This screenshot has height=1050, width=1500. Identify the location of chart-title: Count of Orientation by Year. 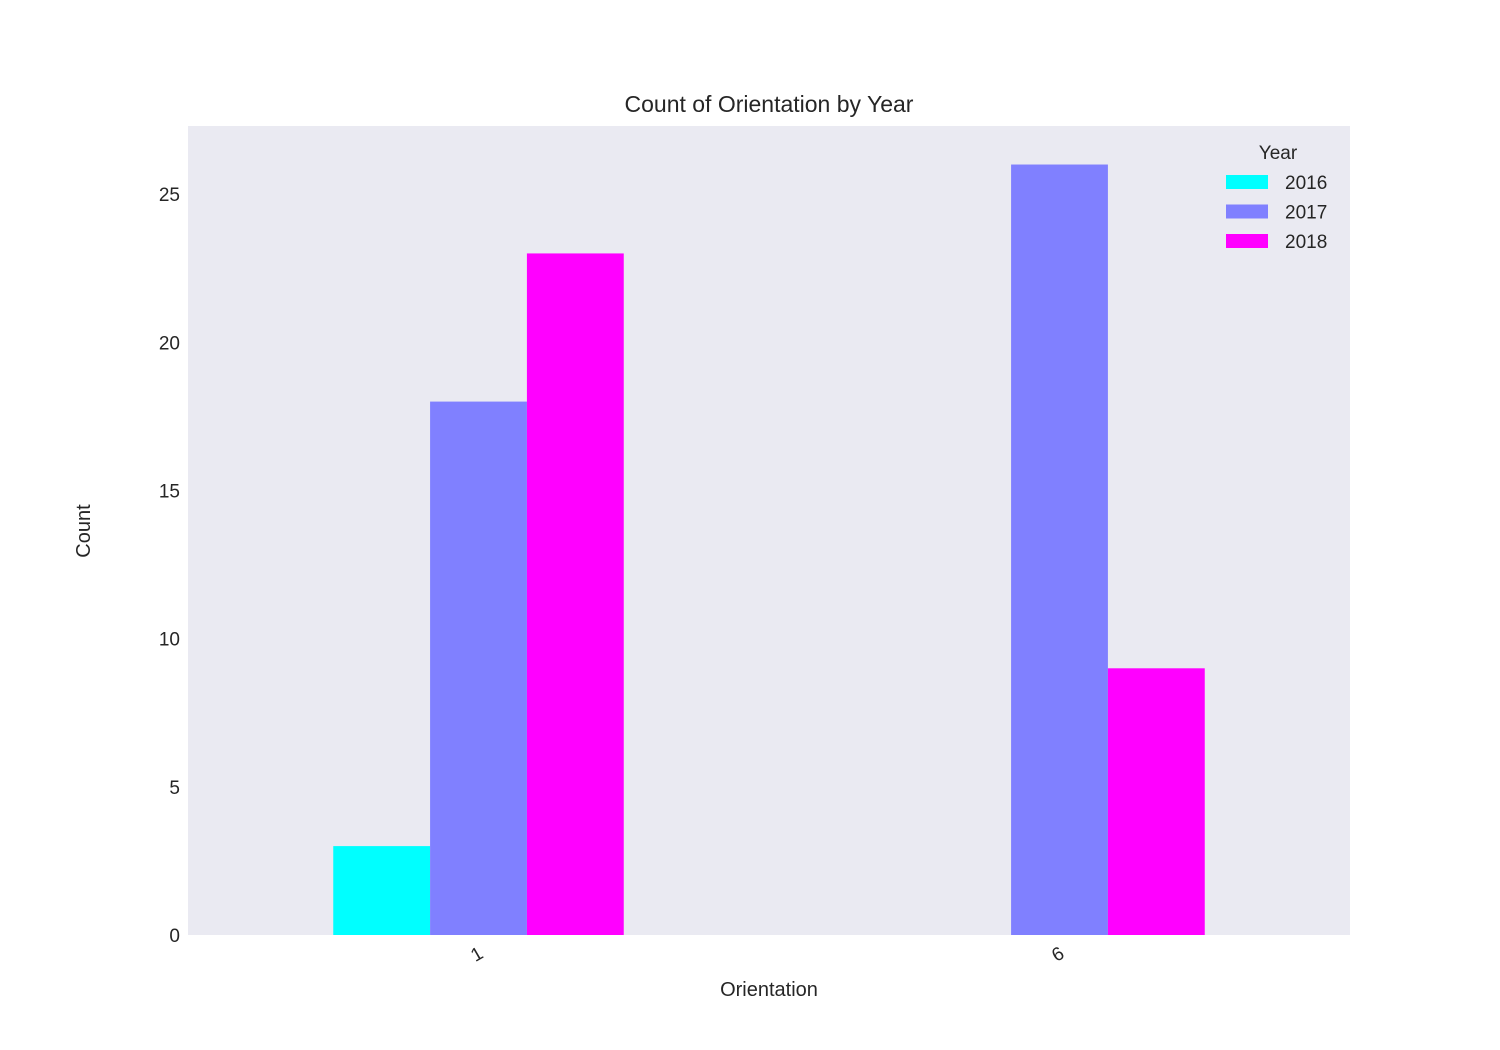
(769, 104).